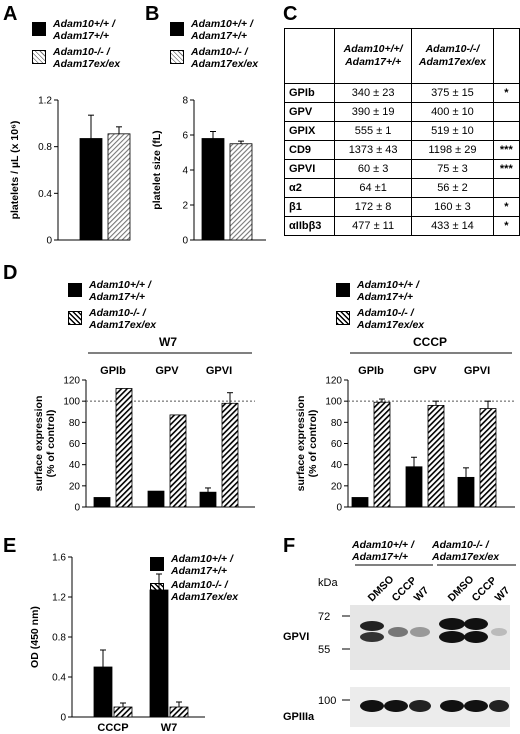  Describe the element at coordinates (169, 728) in the screenshot. I see `category-label: W7` at that location.